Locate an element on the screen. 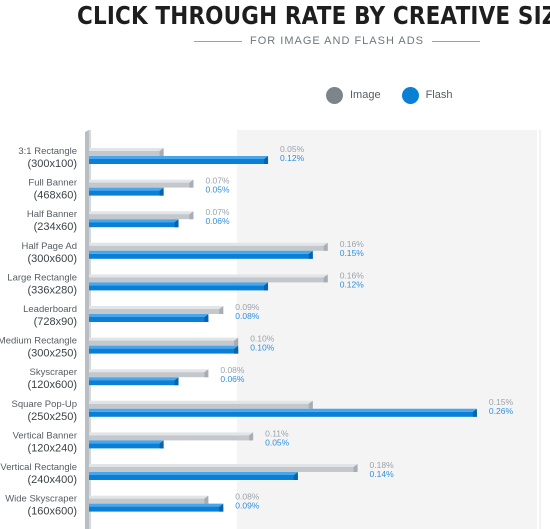  category-label: Half Page Ad is located at coordinates (49, 246).